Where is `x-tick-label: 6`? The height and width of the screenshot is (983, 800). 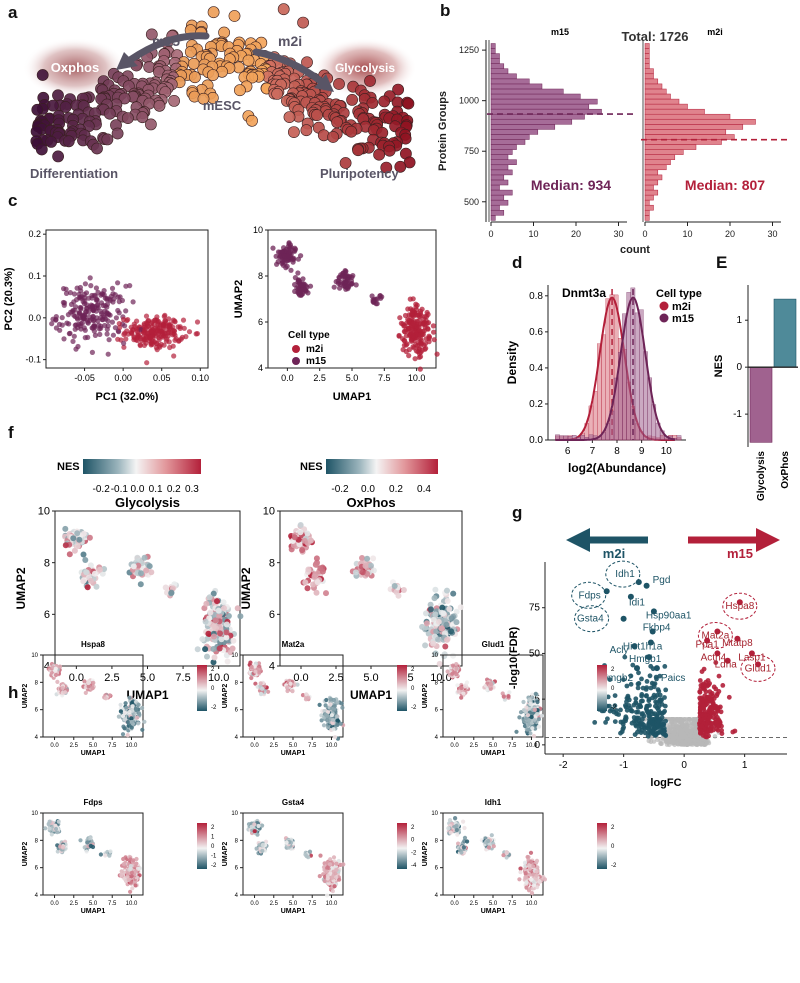 x-tick-label: 6 is located at coordinates (568, 451).